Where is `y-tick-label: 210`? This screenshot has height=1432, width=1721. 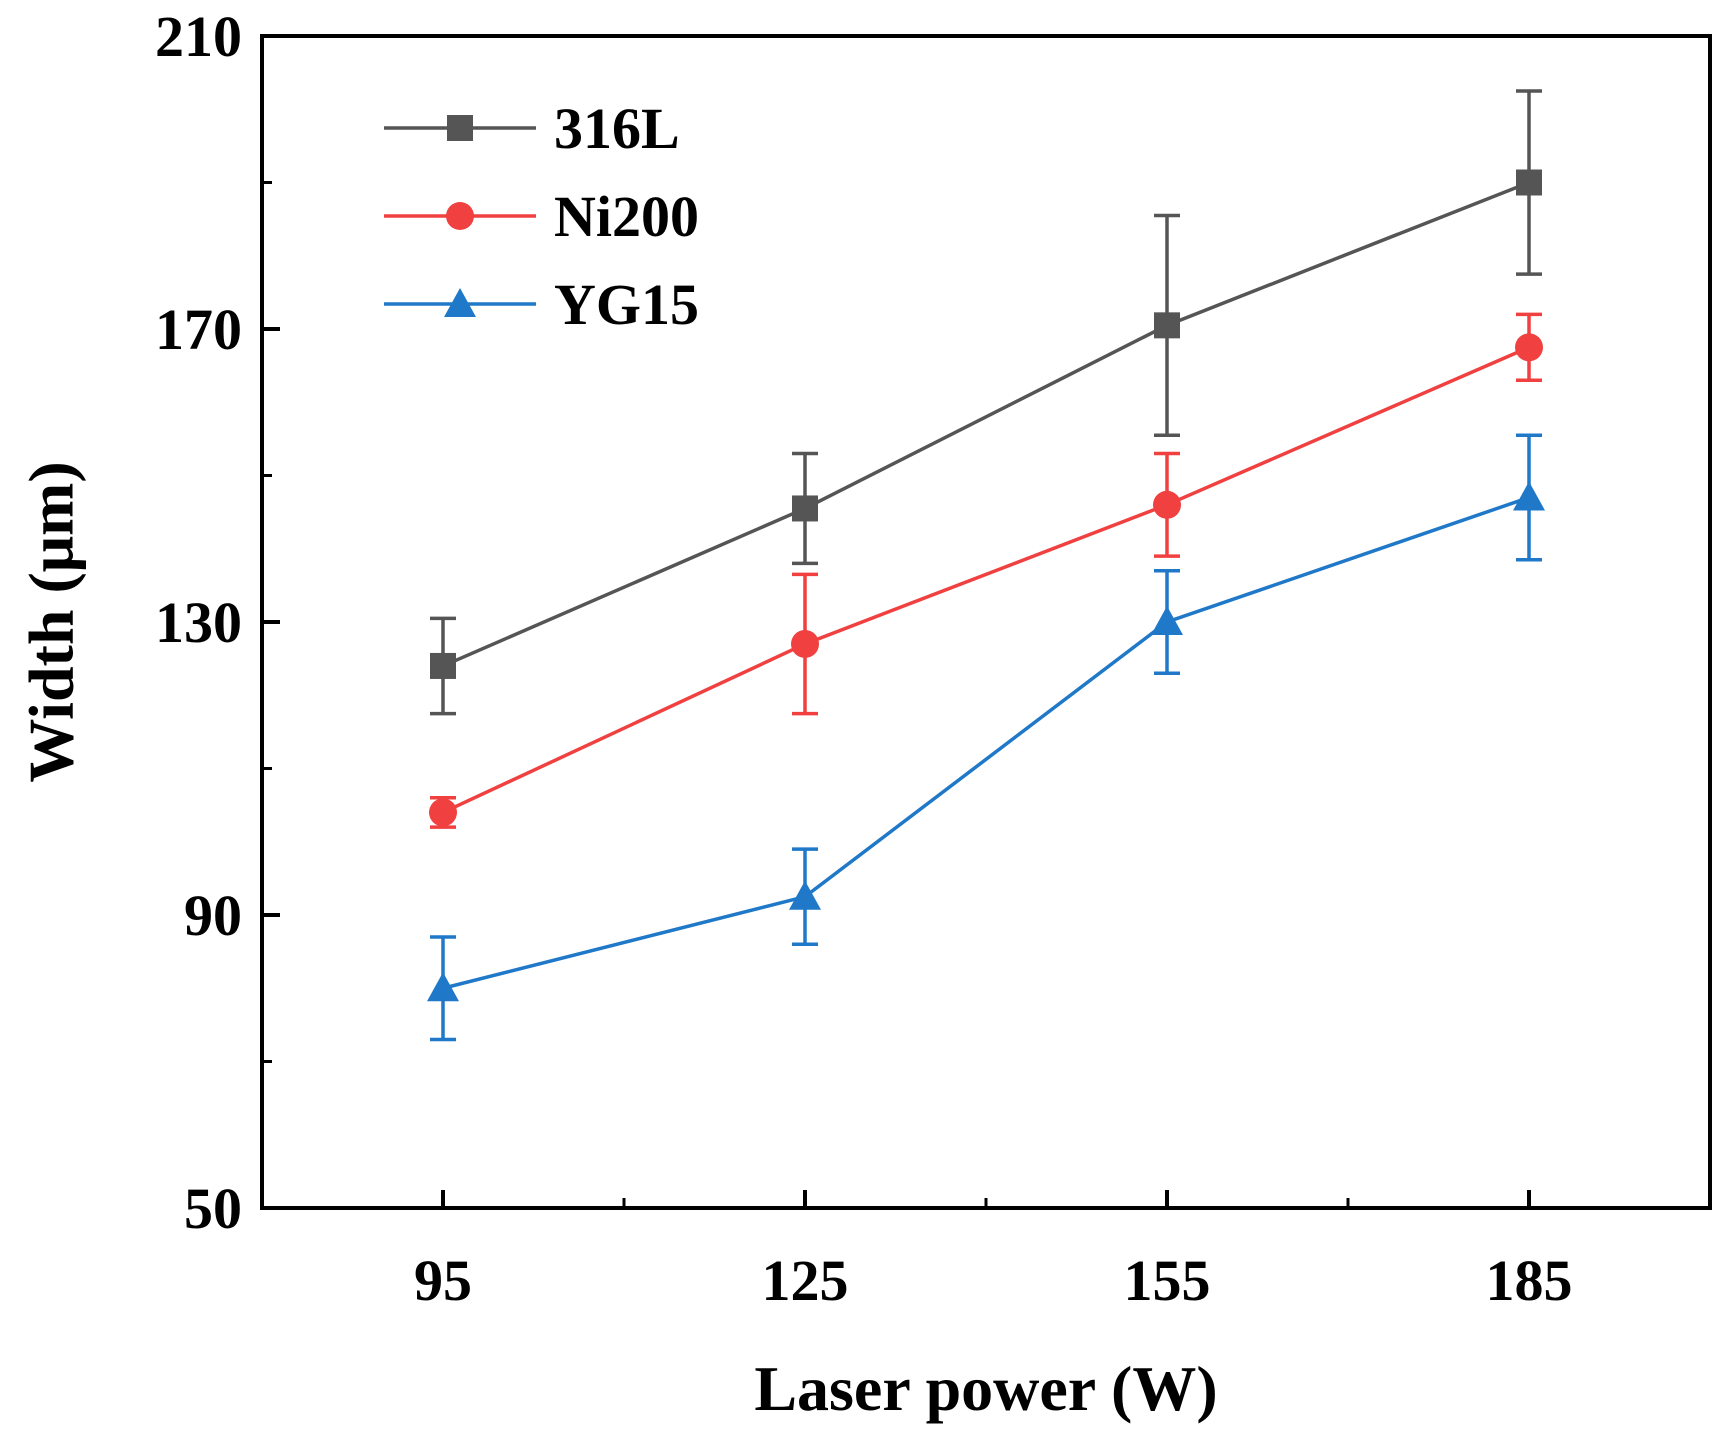
y-tick-label: 210 is located at coordinates (198, 36).